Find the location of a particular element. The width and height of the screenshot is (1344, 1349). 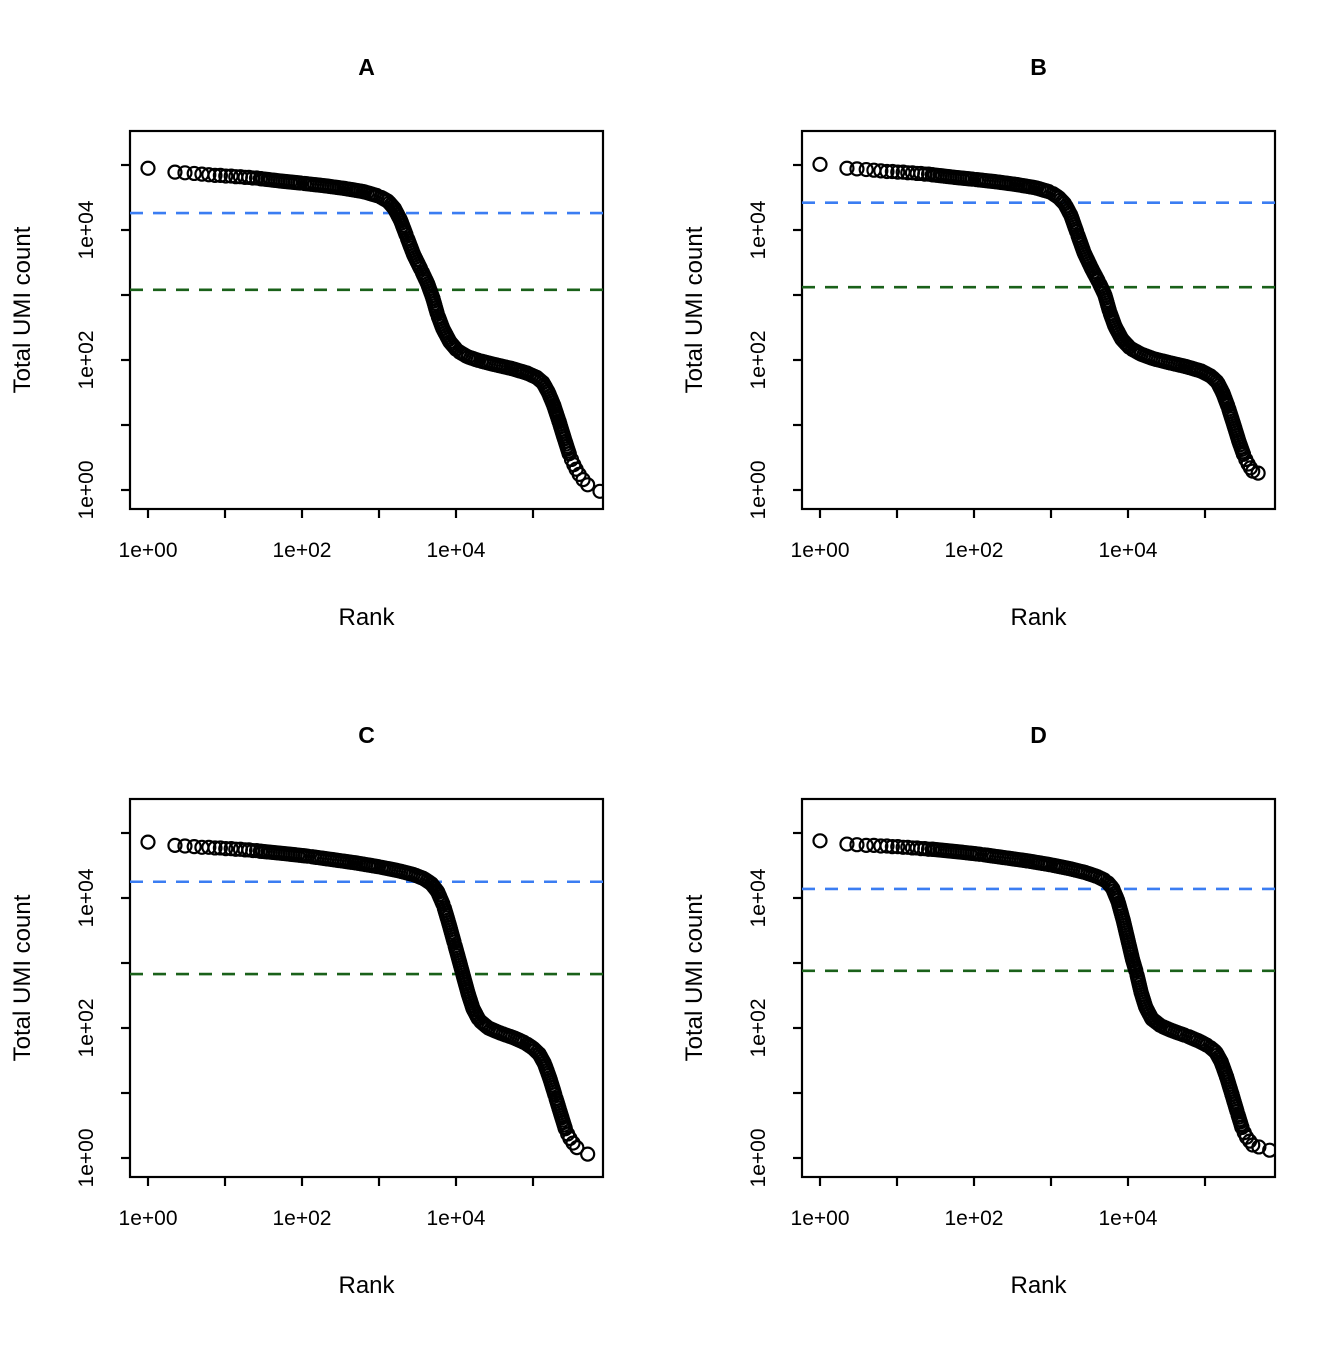

panel-c-points is located at coordinates (368, 998).